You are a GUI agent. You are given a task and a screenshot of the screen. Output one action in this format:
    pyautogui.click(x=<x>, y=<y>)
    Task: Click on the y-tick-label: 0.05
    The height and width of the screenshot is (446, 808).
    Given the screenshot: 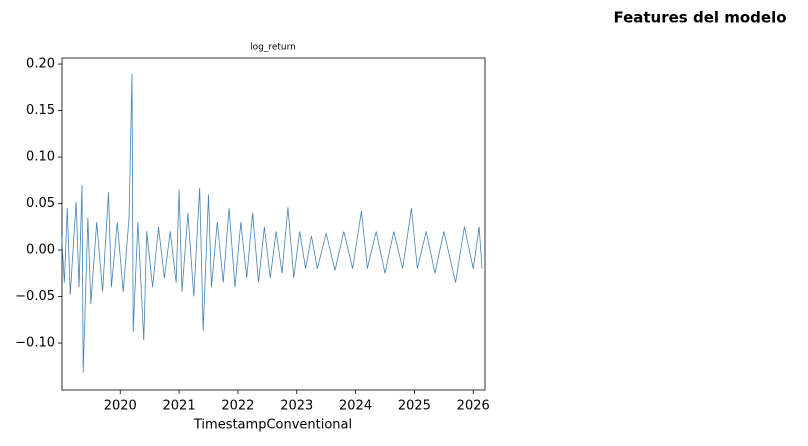 What is the action you would take?
    pyautogui.click(x=40, y=203)
    